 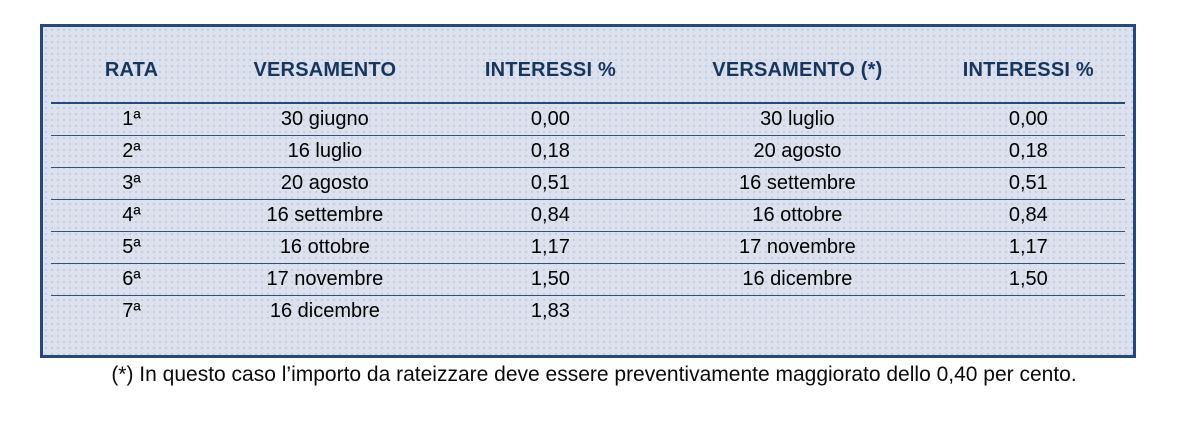 I want to click on cell-versamento: 16 dicembre, so click(x=324, y=311).